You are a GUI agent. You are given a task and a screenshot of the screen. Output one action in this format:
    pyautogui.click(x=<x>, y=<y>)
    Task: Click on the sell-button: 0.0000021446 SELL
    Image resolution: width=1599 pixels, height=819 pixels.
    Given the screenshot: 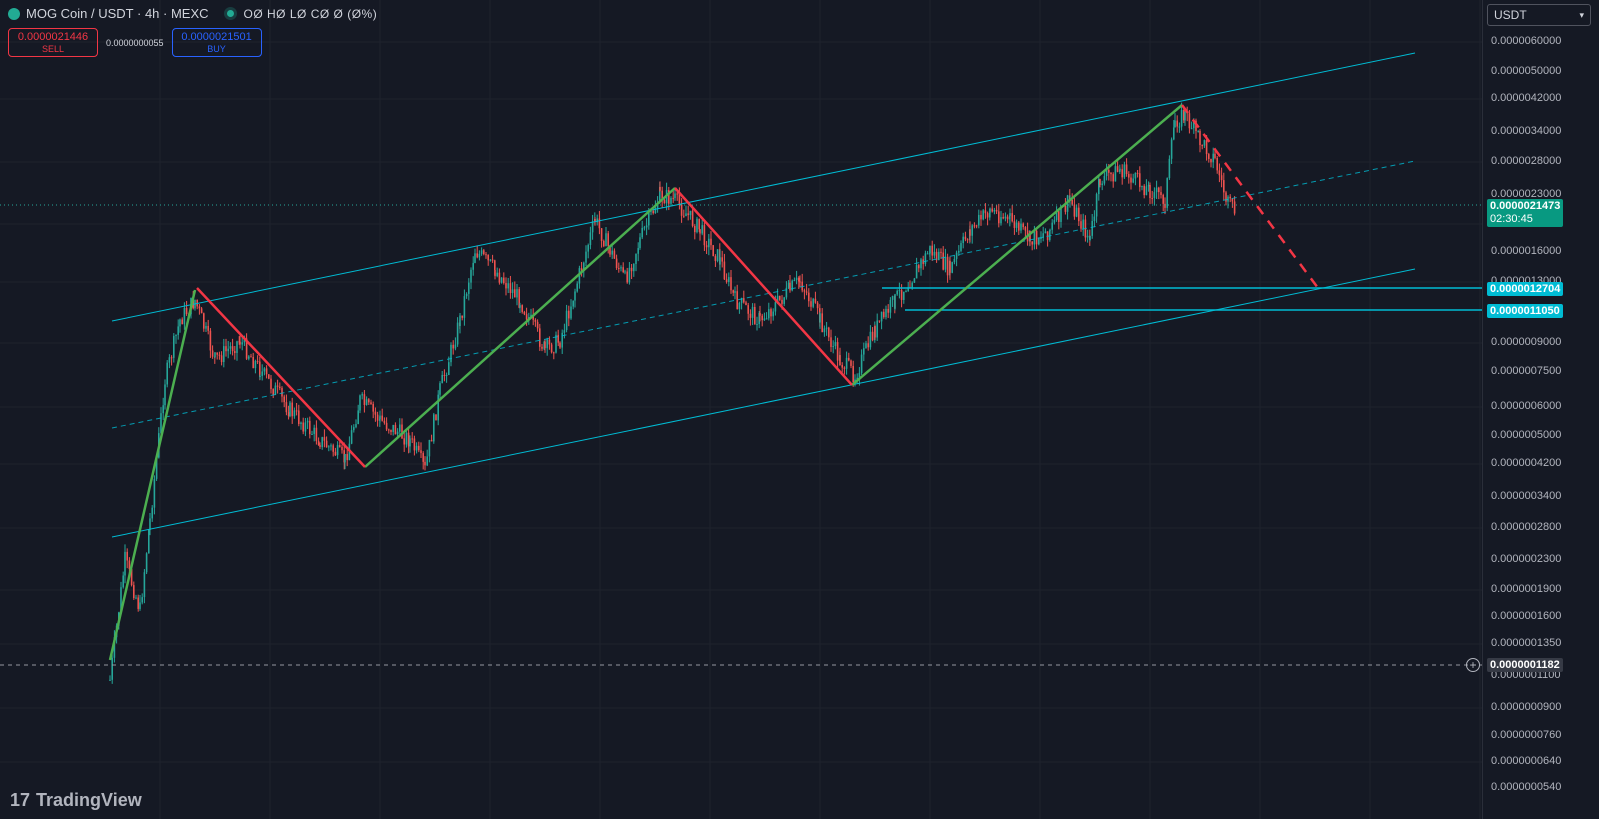 What is the action you would take?
    pyautogui.click(x=53, y=42)
    